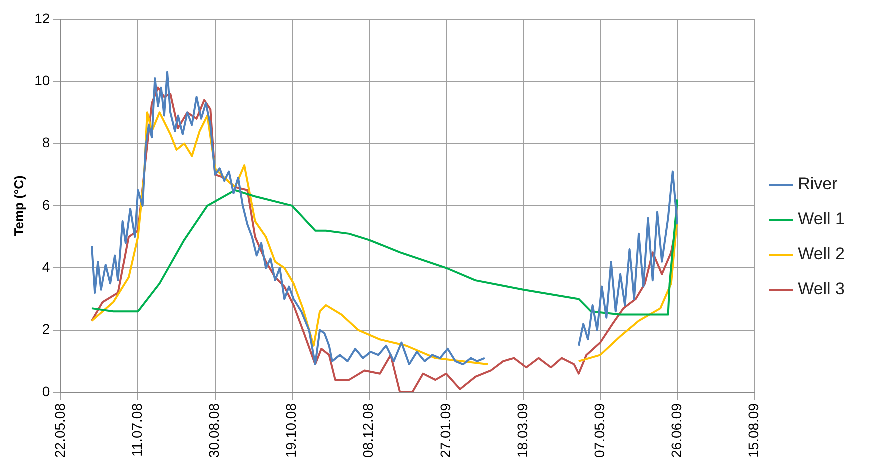 This screenshot has width=873, height=469. What do you see at coordinates (822, 289) in the screenshot?
I see `legend-label: Well 3` at bounding box center [822, 289].